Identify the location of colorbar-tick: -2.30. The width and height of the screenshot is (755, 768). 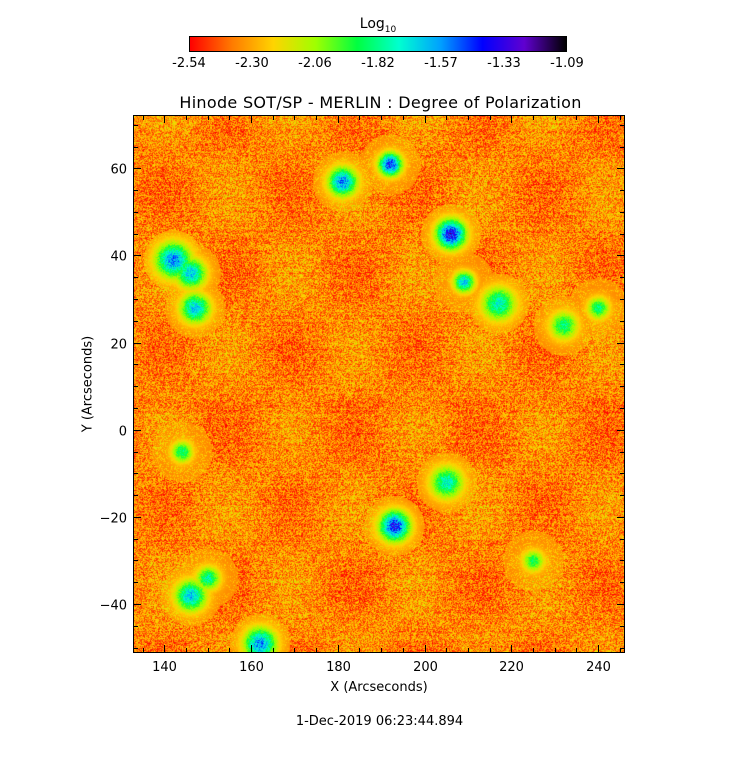
(252, 63).